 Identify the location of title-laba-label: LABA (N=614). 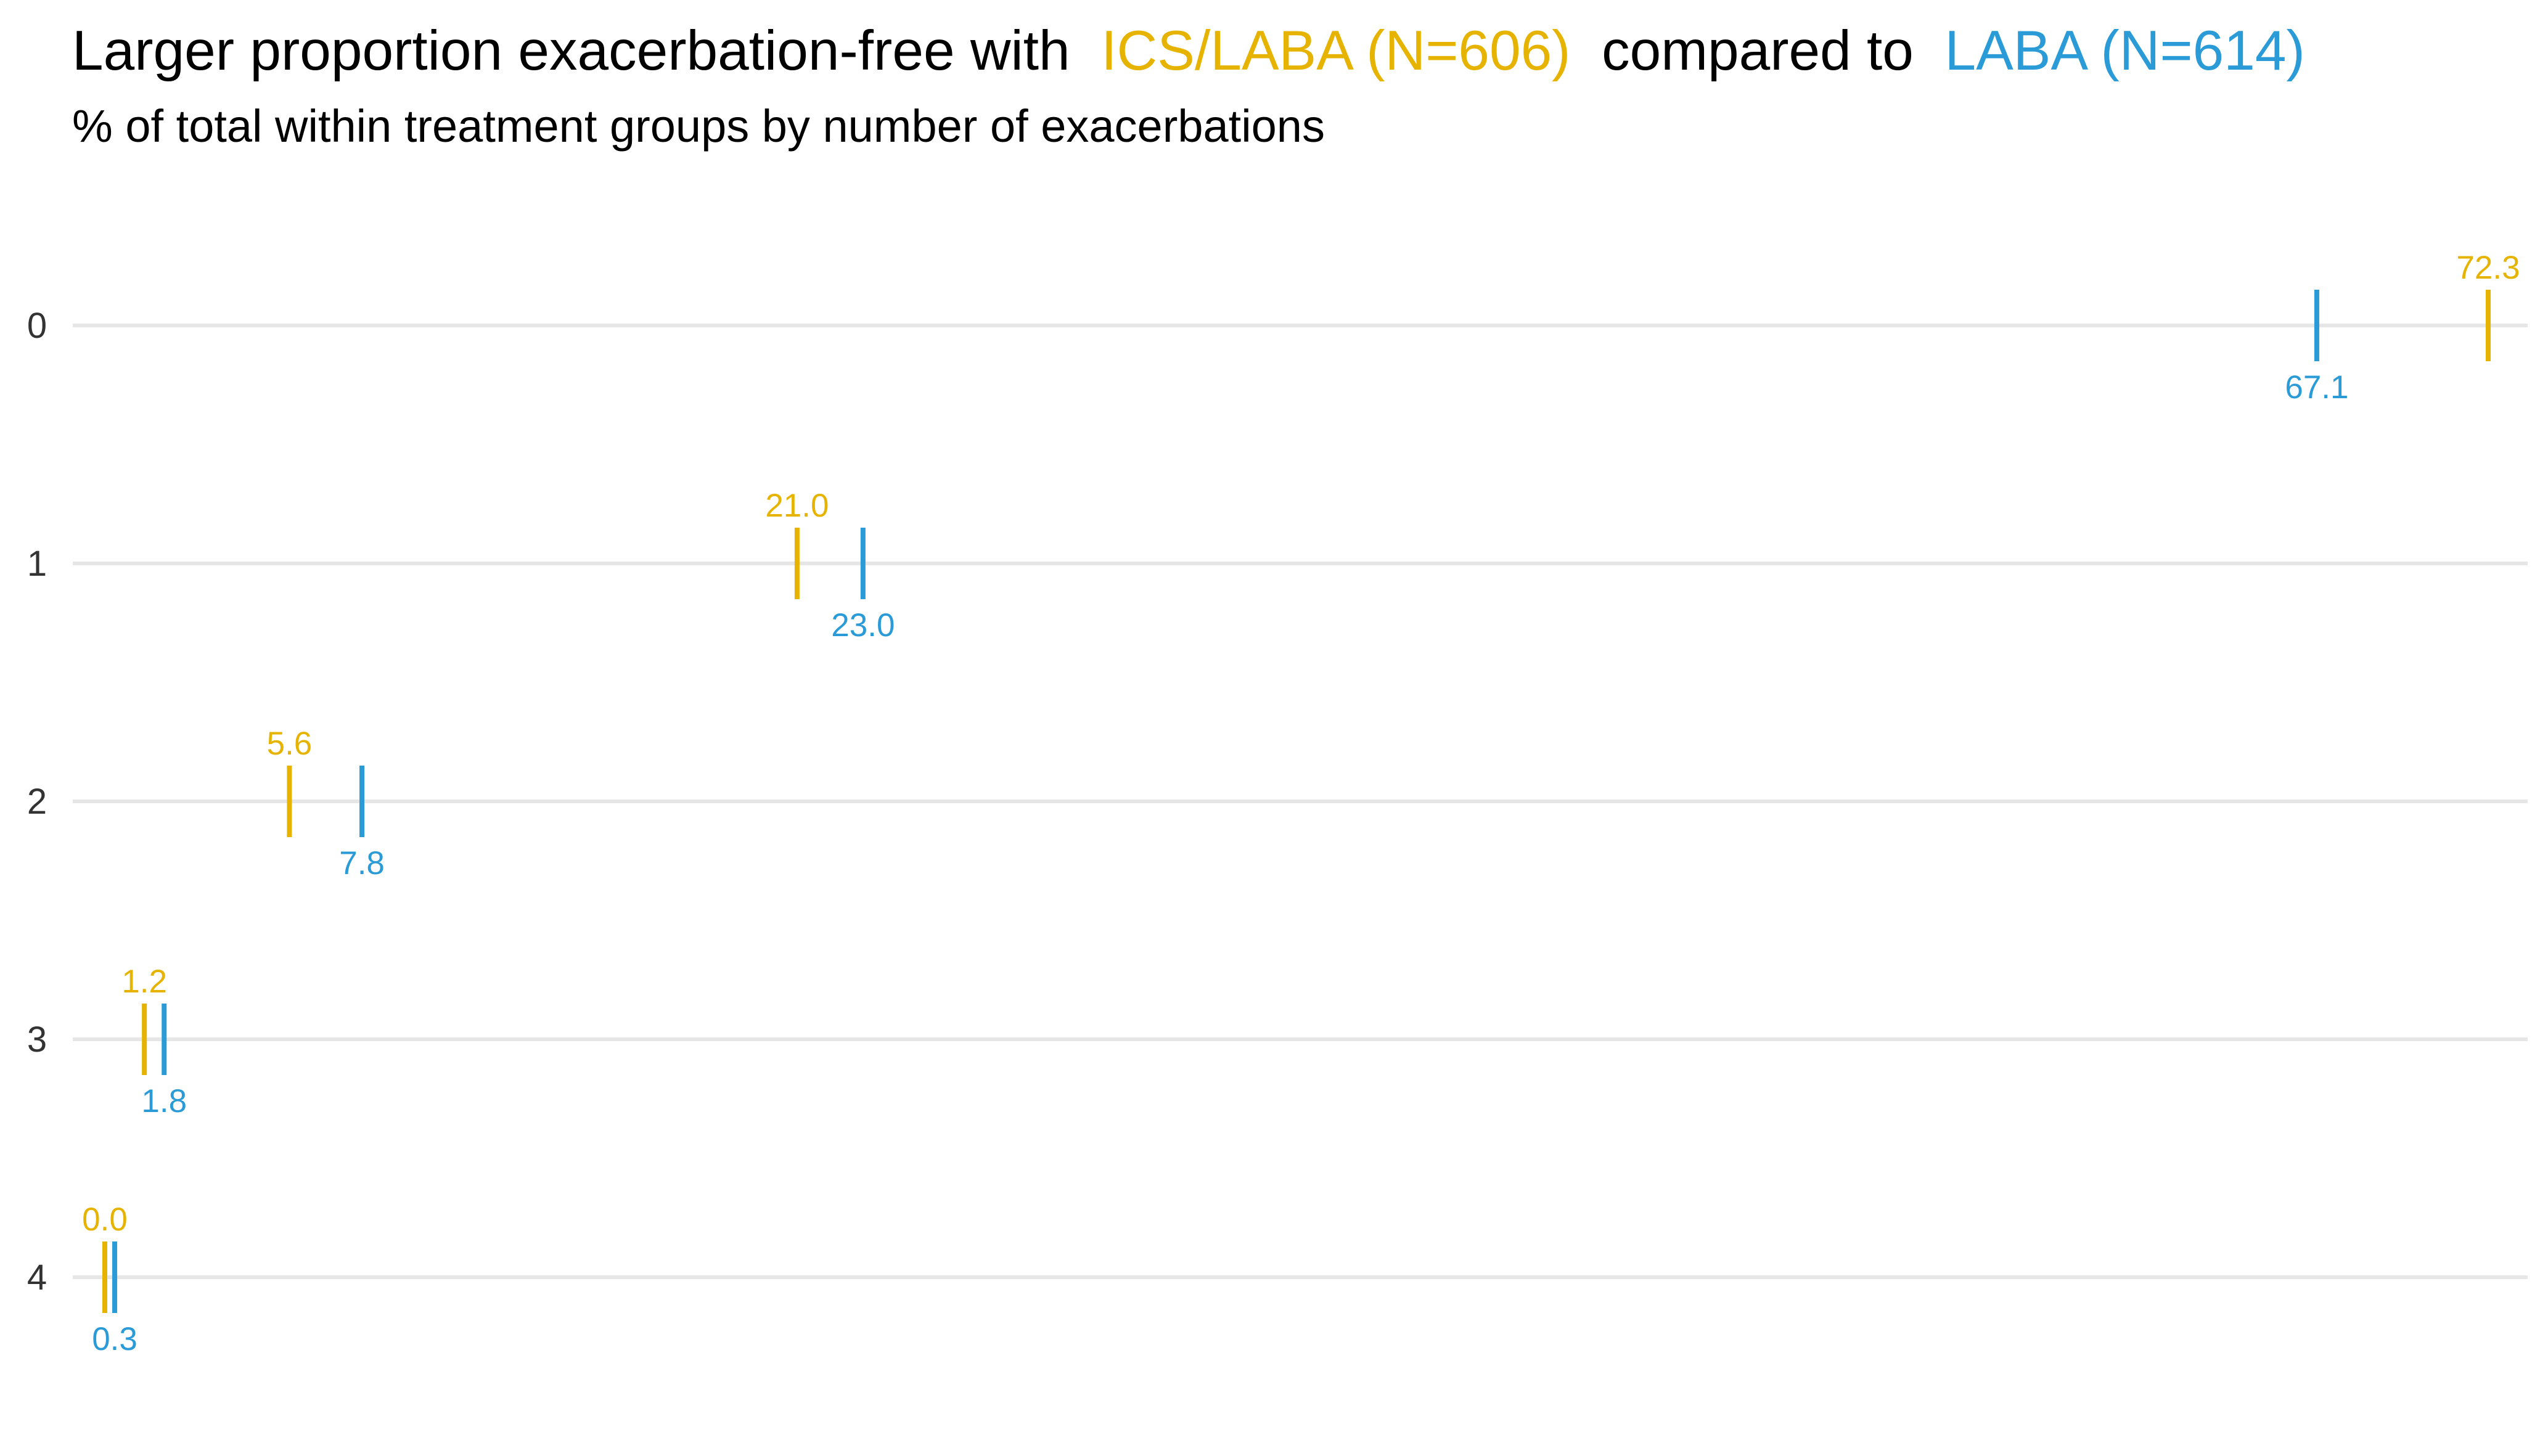
(2124, 51).